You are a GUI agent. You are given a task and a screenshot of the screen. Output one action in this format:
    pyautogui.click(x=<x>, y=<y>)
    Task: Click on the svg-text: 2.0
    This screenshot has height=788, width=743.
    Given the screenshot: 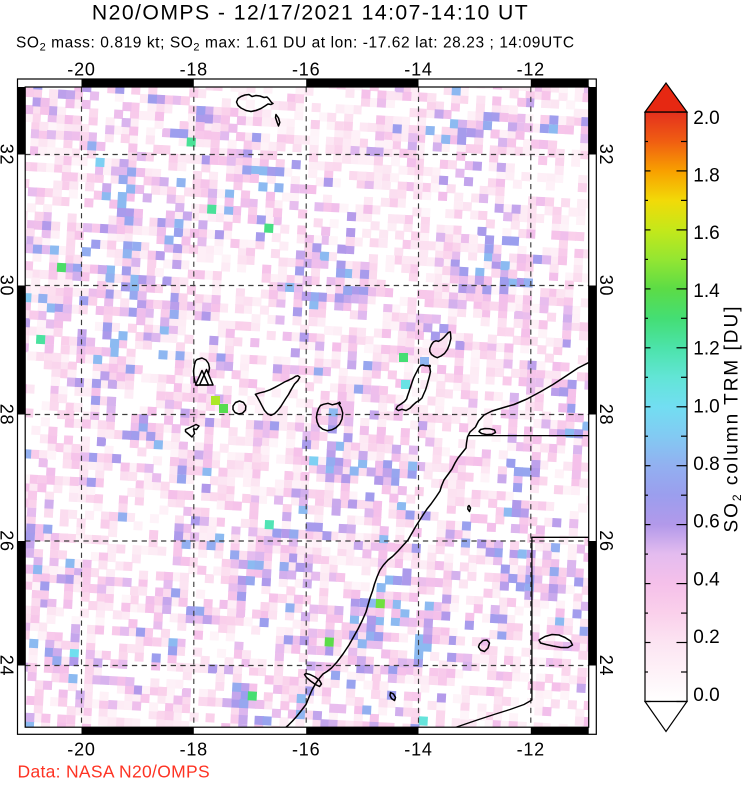 What is the action you would take?
    pyautogui.click(x=706, y=118)
    